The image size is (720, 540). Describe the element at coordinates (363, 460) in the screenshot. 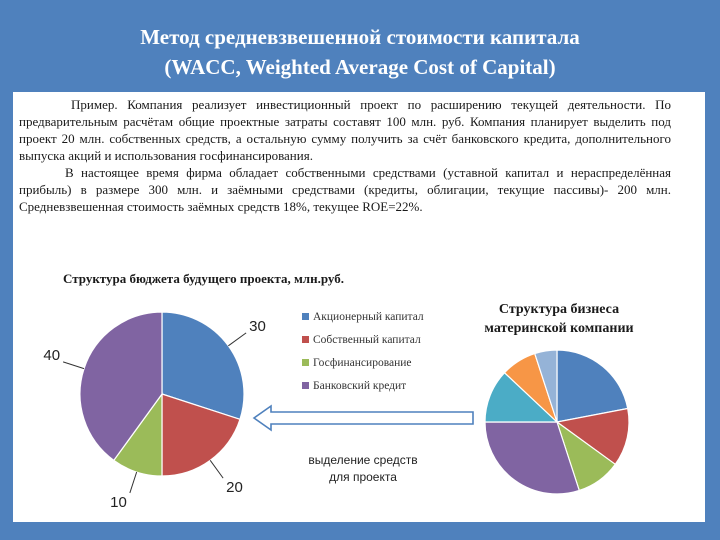

I see `note-line-1: выделение средств` at that location.